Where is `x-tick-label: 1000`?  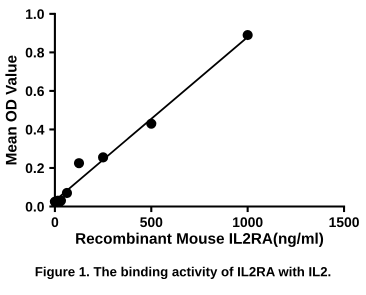 x-tick-label: 1000 is located at coordinates (248, 222).